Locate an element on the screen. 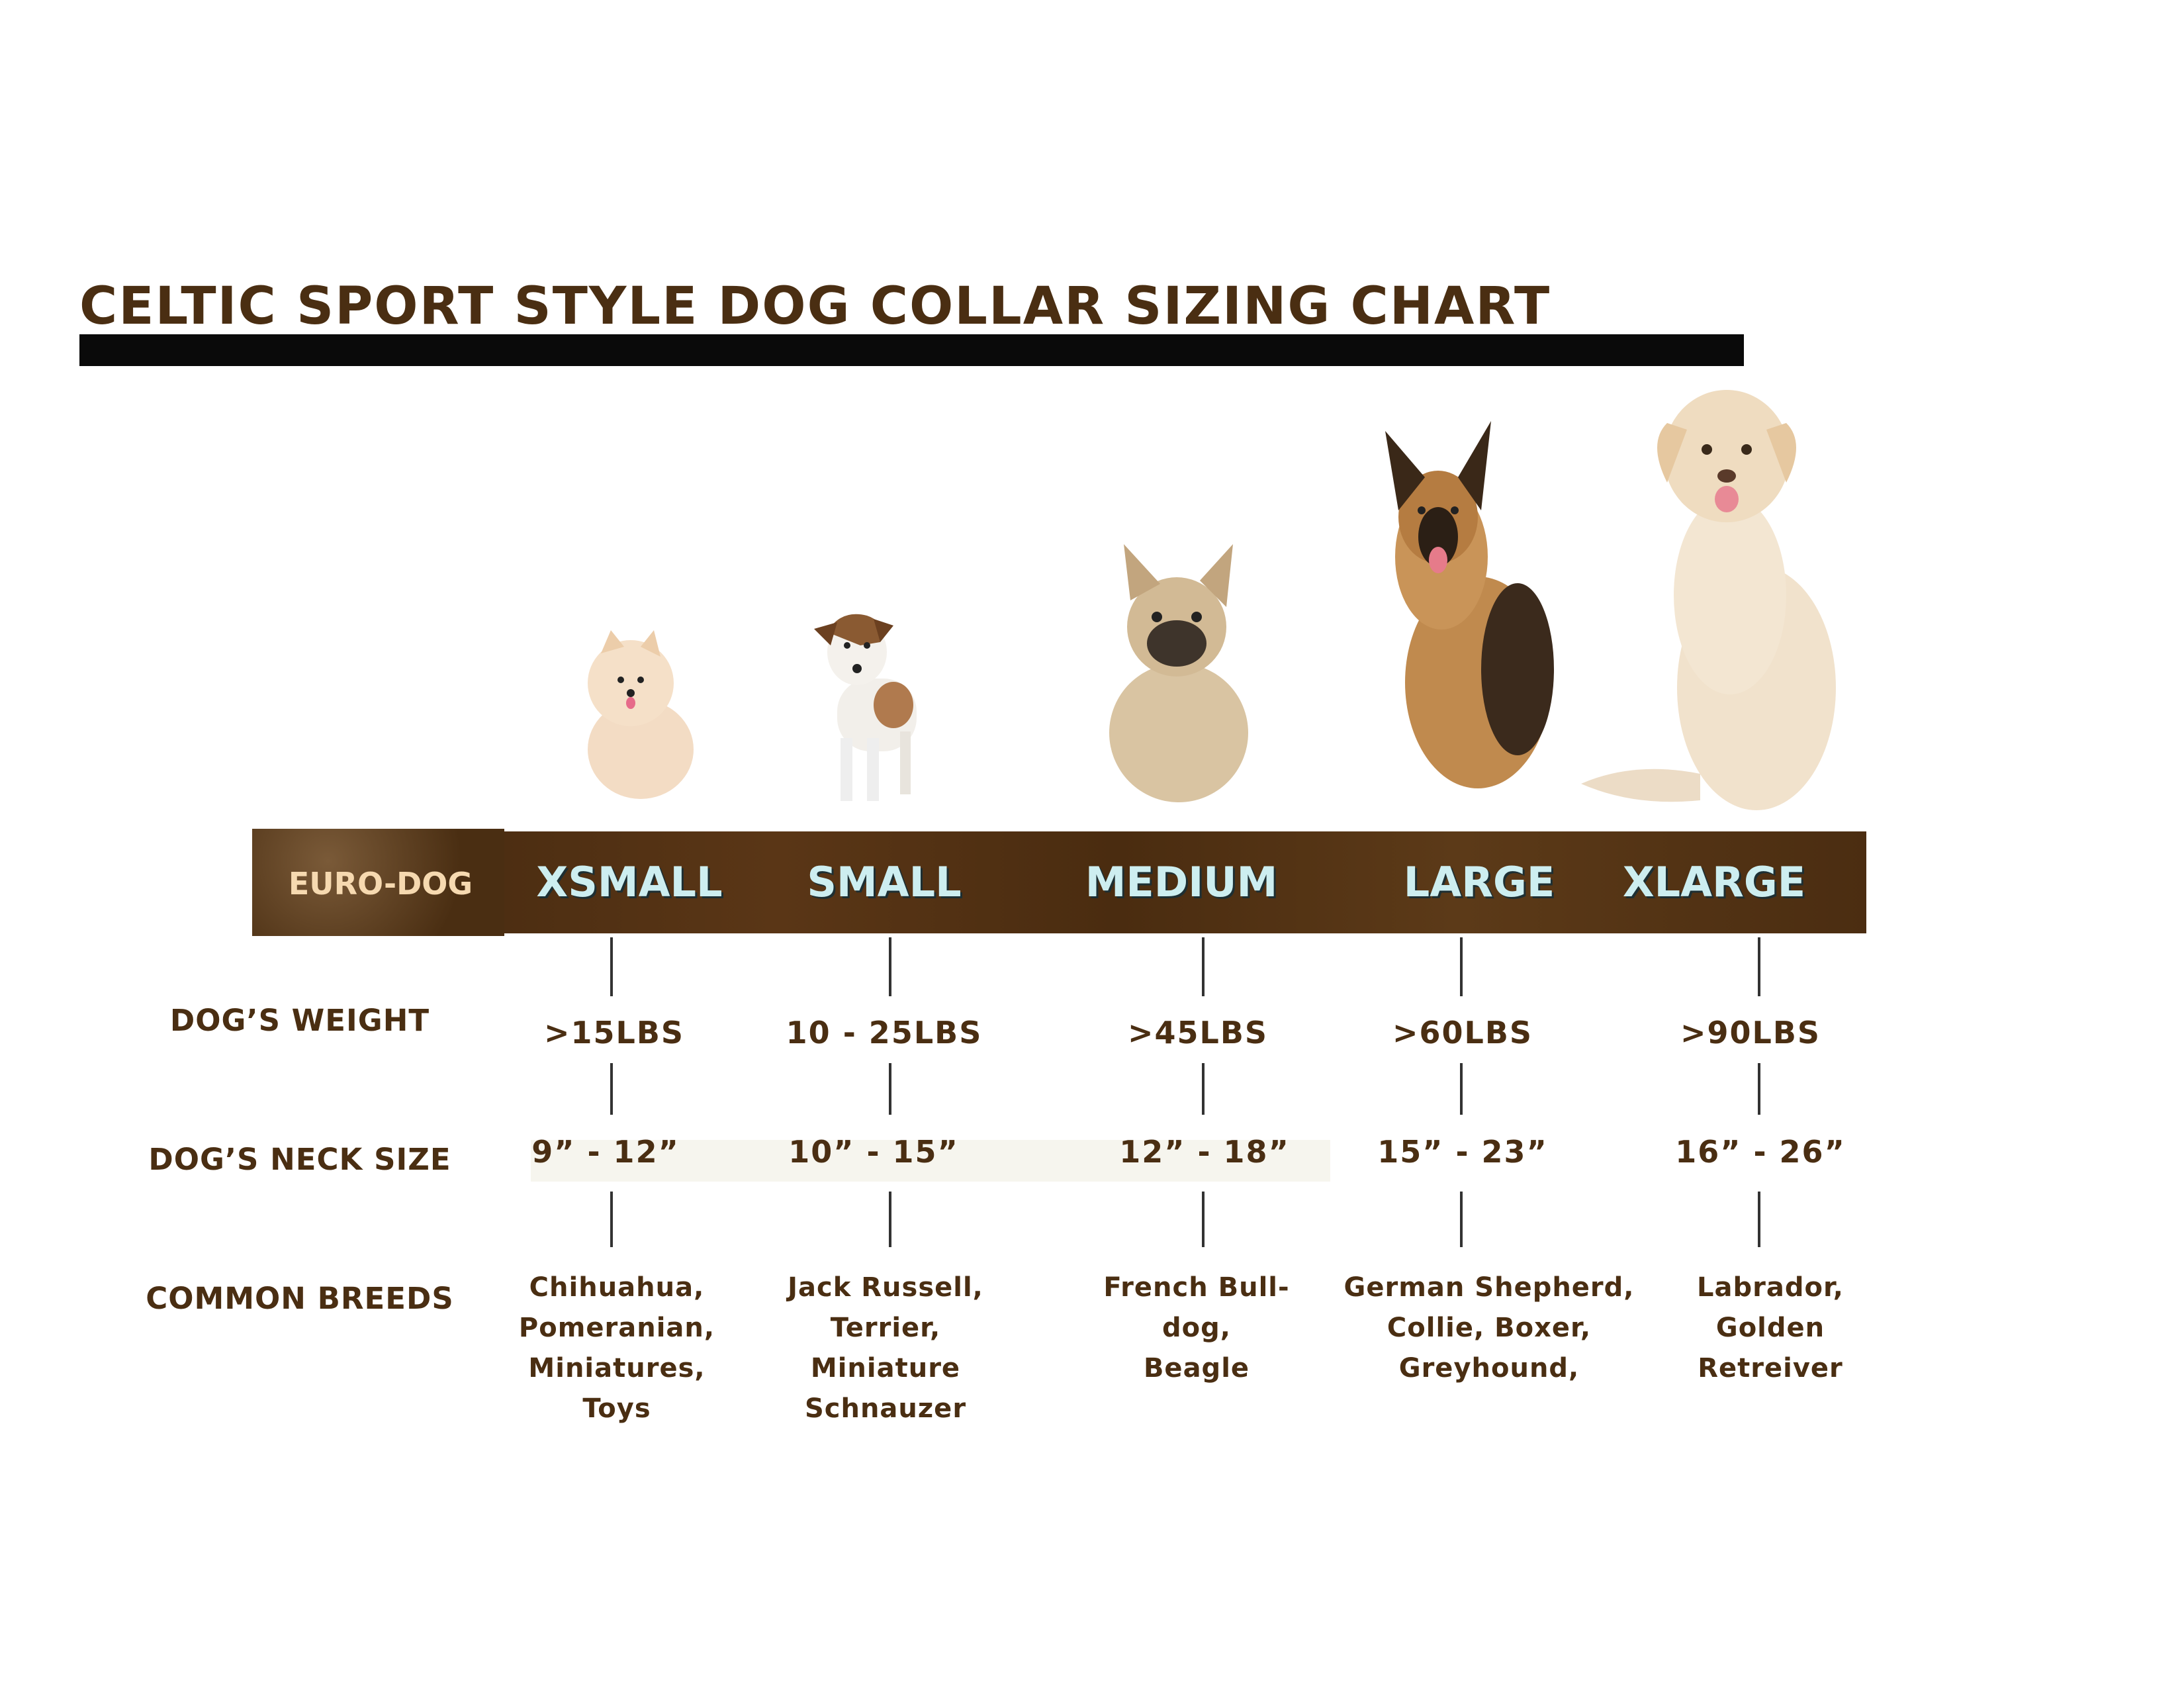 Image resolution: width=2184 pixels, height=1688 pixels. size-xlarge: XLARGE is located at coordinates (1714, 882).